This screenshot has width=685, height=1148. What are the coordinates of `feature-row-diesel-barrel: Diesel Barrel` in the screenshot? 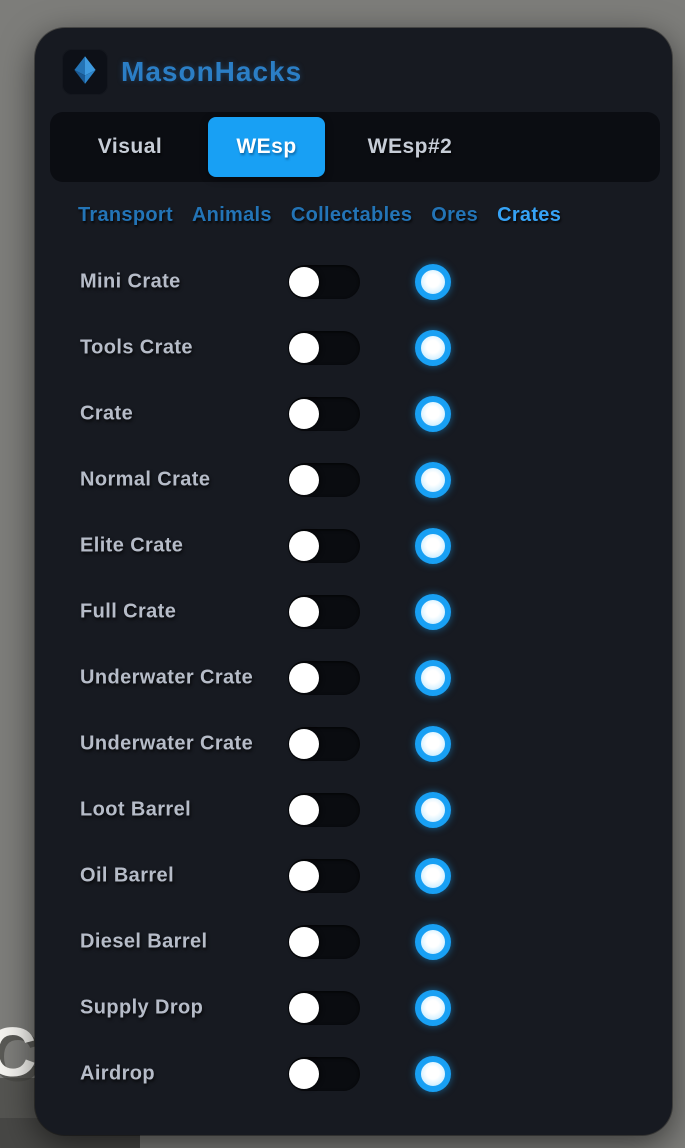 It's located at (353, 942).